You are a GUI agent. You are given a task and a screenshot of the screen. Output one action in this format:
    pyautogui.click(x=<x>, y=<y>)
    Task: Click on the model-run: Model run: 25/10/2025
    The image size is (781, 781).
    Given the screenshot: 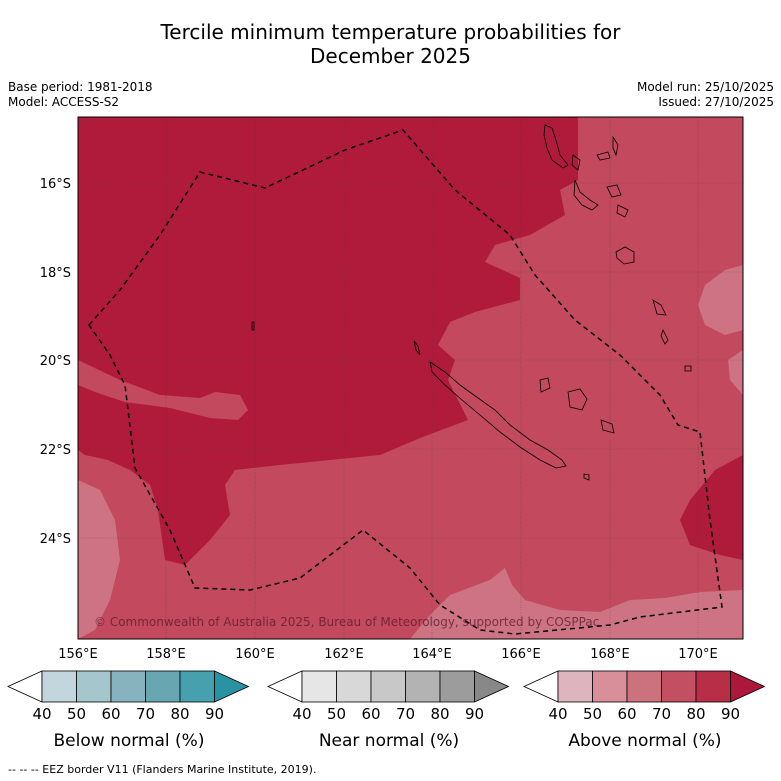 What is the action you would take?
    pyautogui.click(x=705, y=87)
    